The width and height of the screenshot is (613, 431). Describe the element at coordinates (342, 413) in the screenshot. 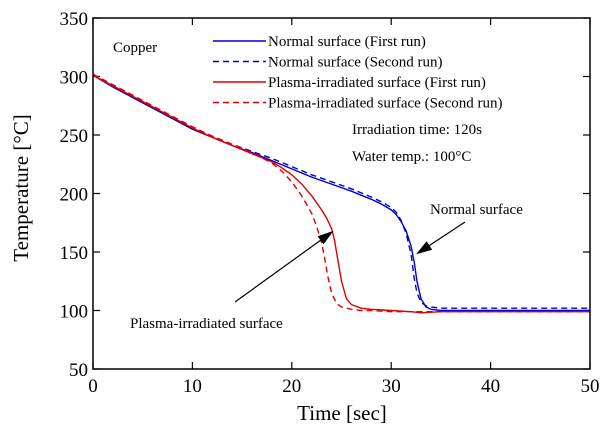

I see `x-axis-title: Time [sec]` at that location.